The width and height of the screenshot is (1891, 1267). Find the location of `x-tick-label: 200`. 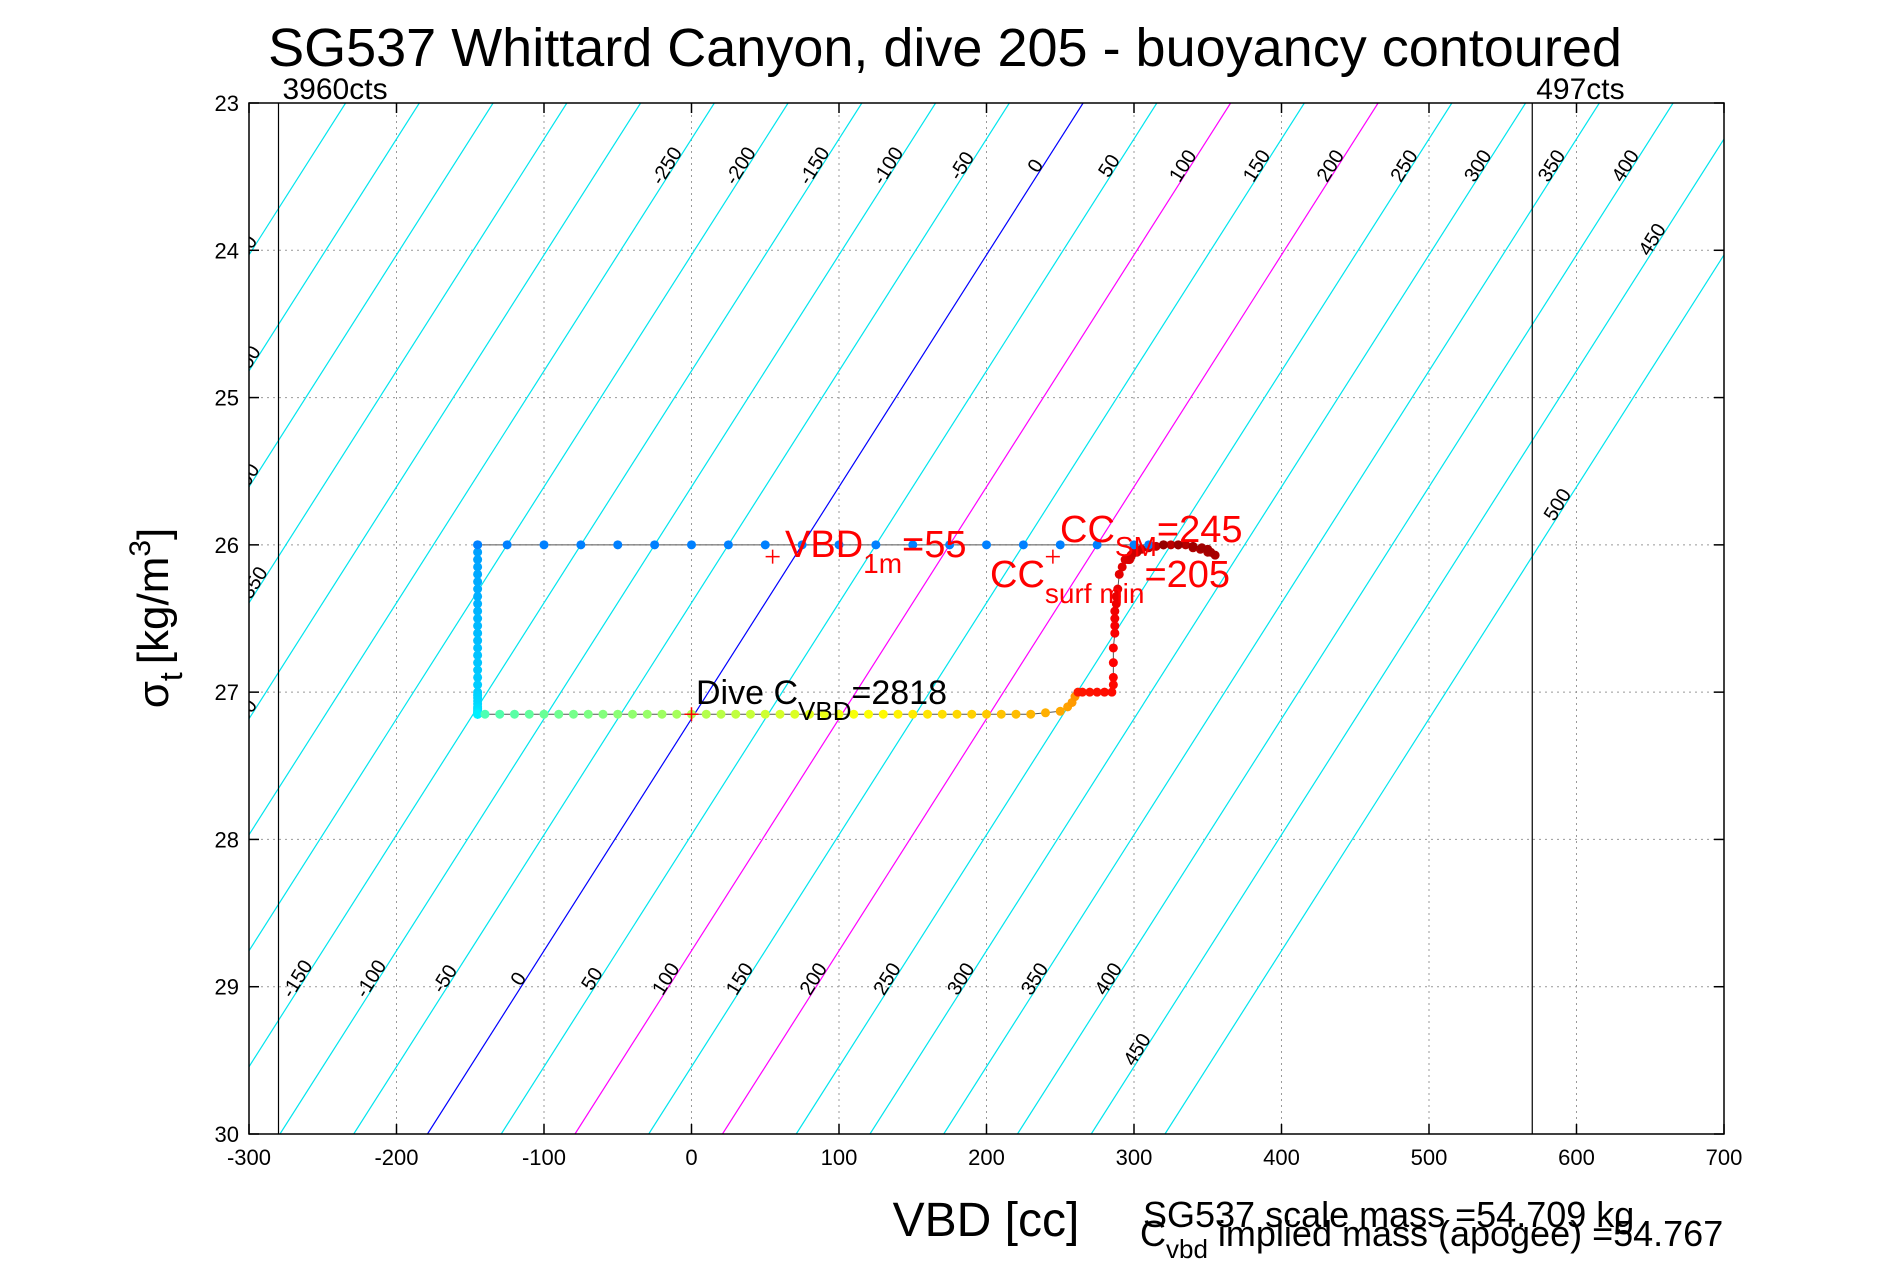

x-tick-label: 200 is located at coordinates (986, 1157).